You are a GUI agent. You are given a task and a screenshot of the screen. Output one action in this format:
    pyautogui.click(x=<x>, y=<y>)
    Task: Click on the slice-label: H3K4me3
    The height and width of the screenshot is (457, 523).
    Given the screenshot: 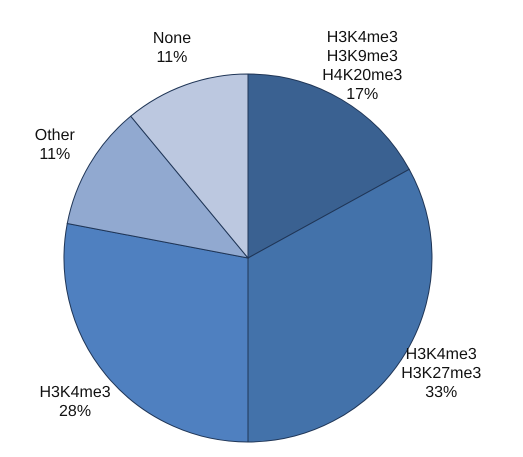 What is the action you would take?
    pyautogui.click(x=75, y=393)
    